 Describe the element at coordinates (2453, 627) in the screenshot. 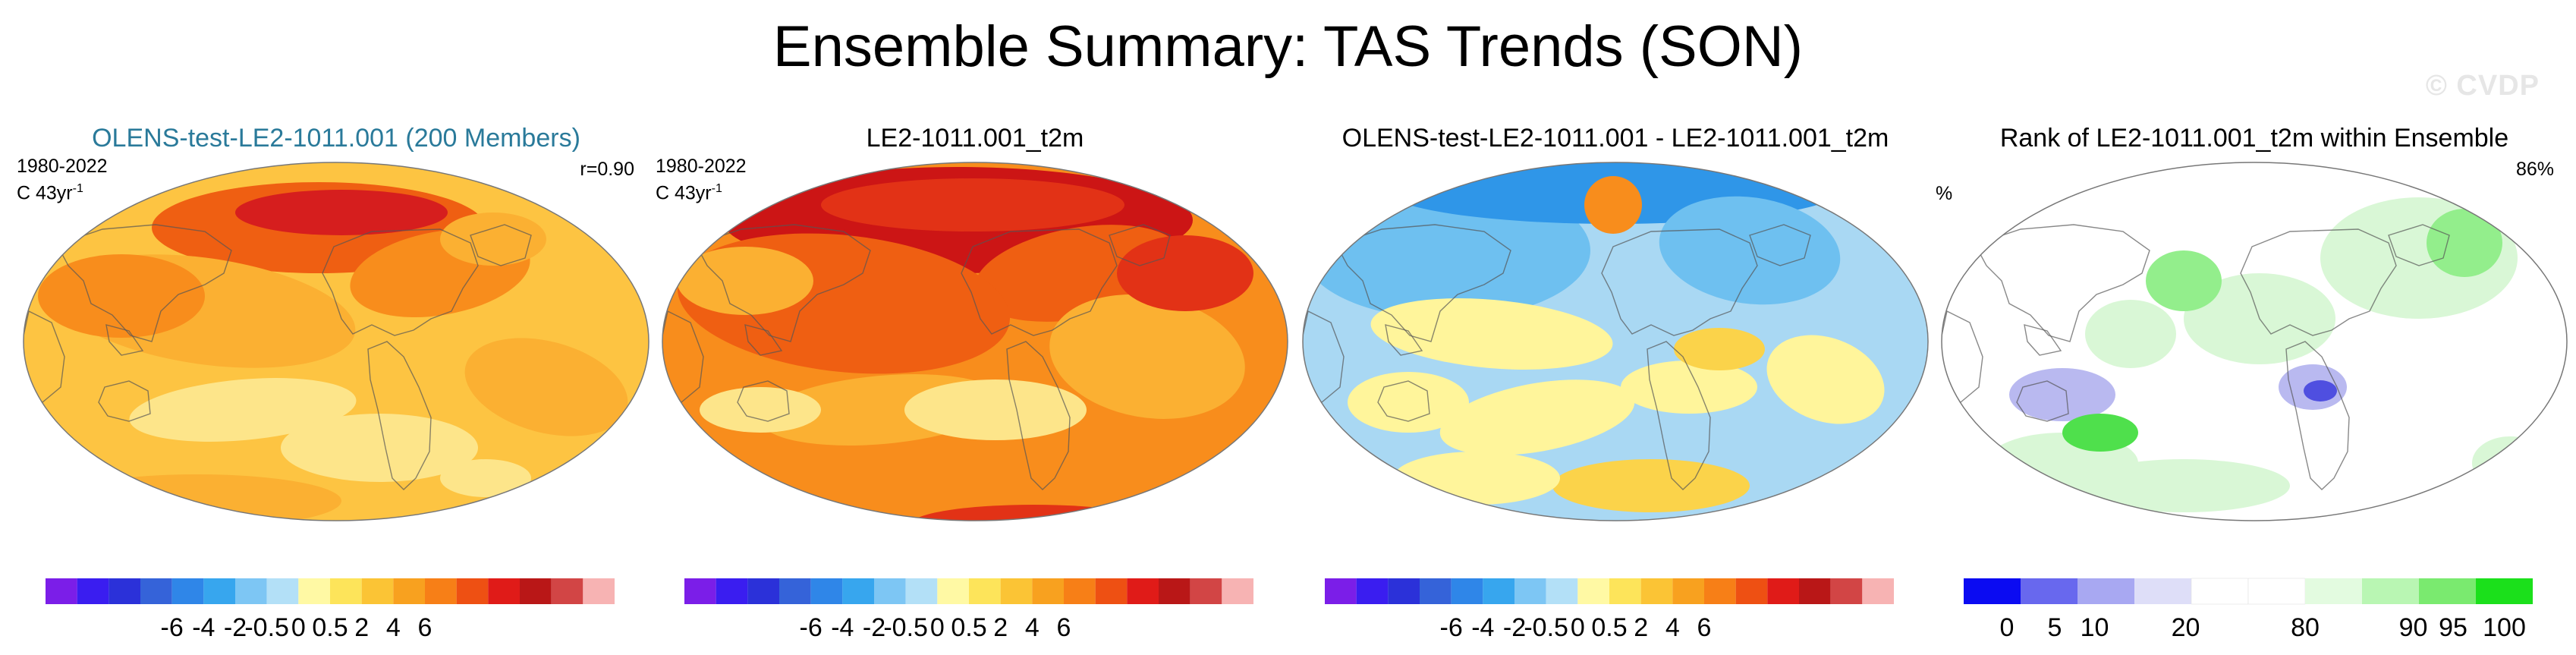

I see `colorbar-tick-label: 95` at that location.